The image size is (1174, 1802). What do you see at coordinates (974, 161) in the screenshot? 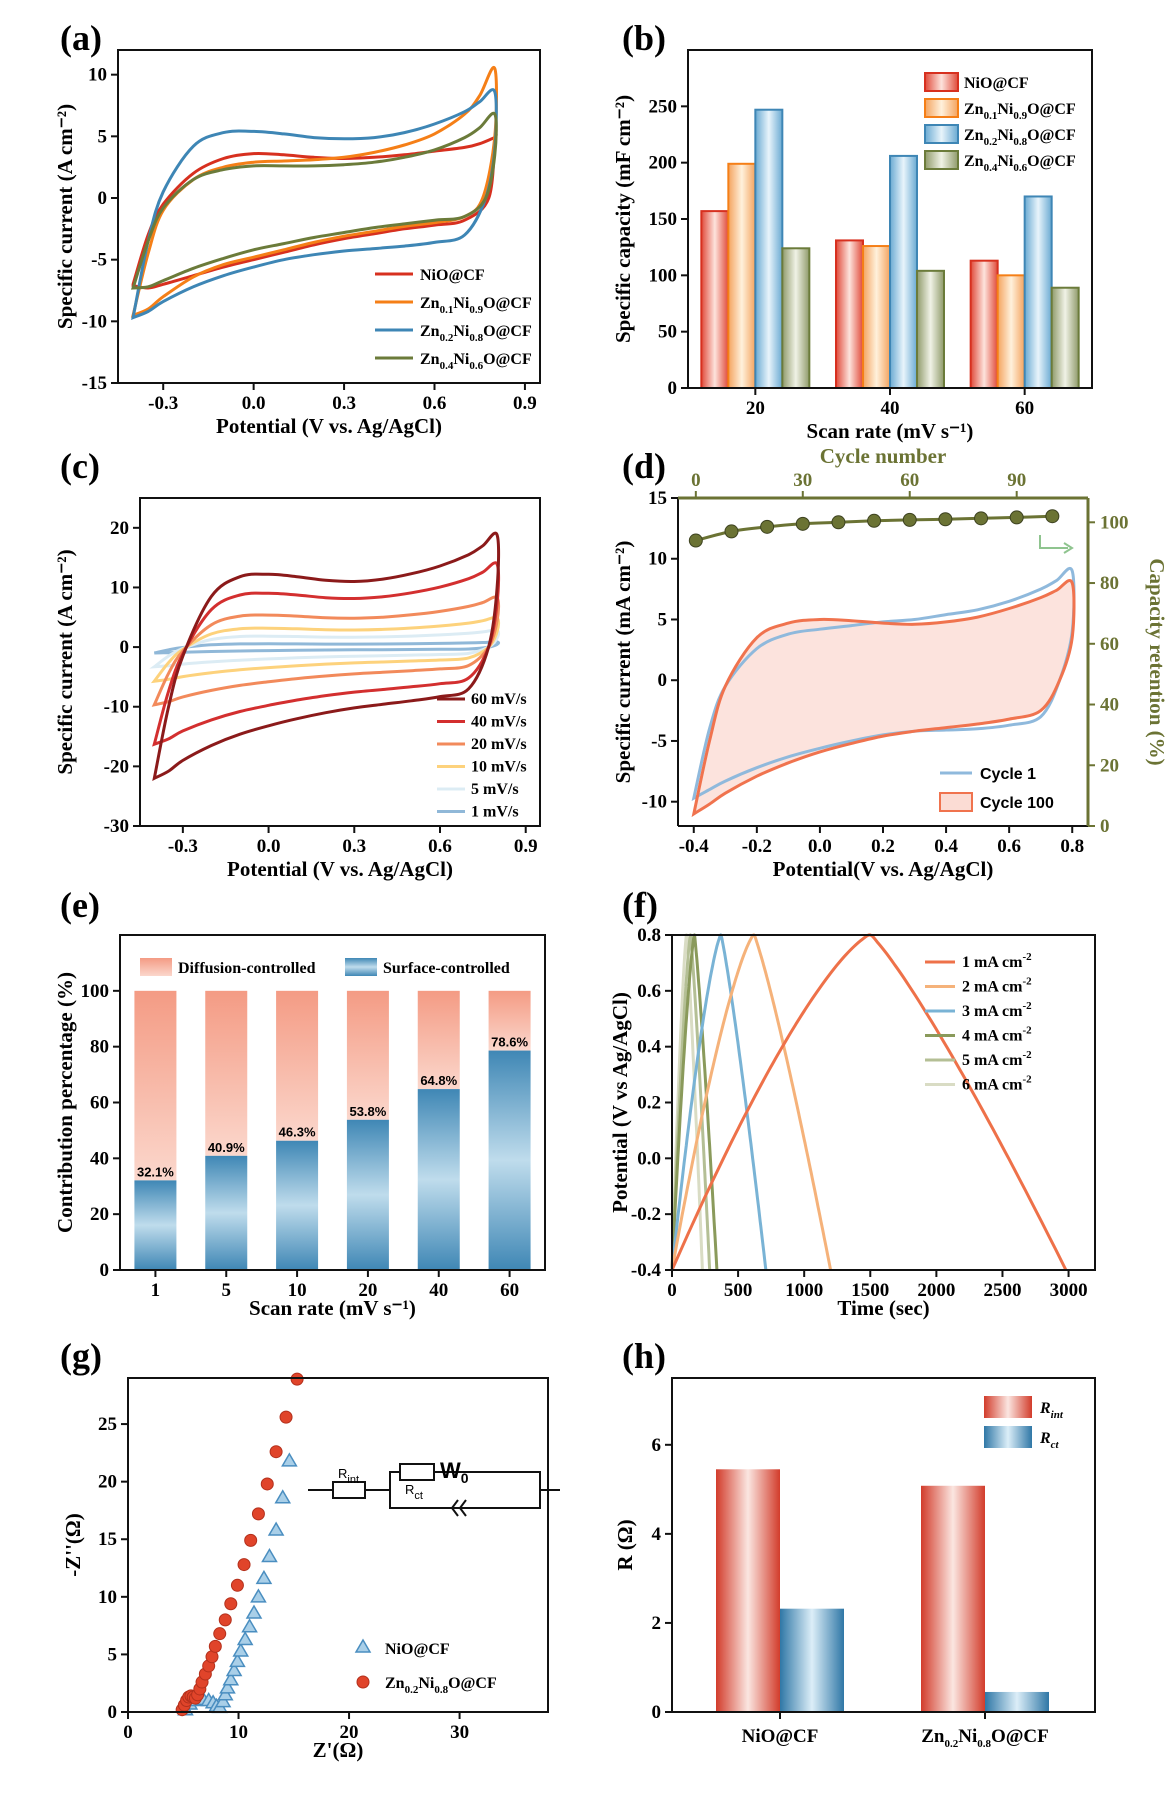
I see `legend-label-part: Zn` at bounding box center [974, 161].